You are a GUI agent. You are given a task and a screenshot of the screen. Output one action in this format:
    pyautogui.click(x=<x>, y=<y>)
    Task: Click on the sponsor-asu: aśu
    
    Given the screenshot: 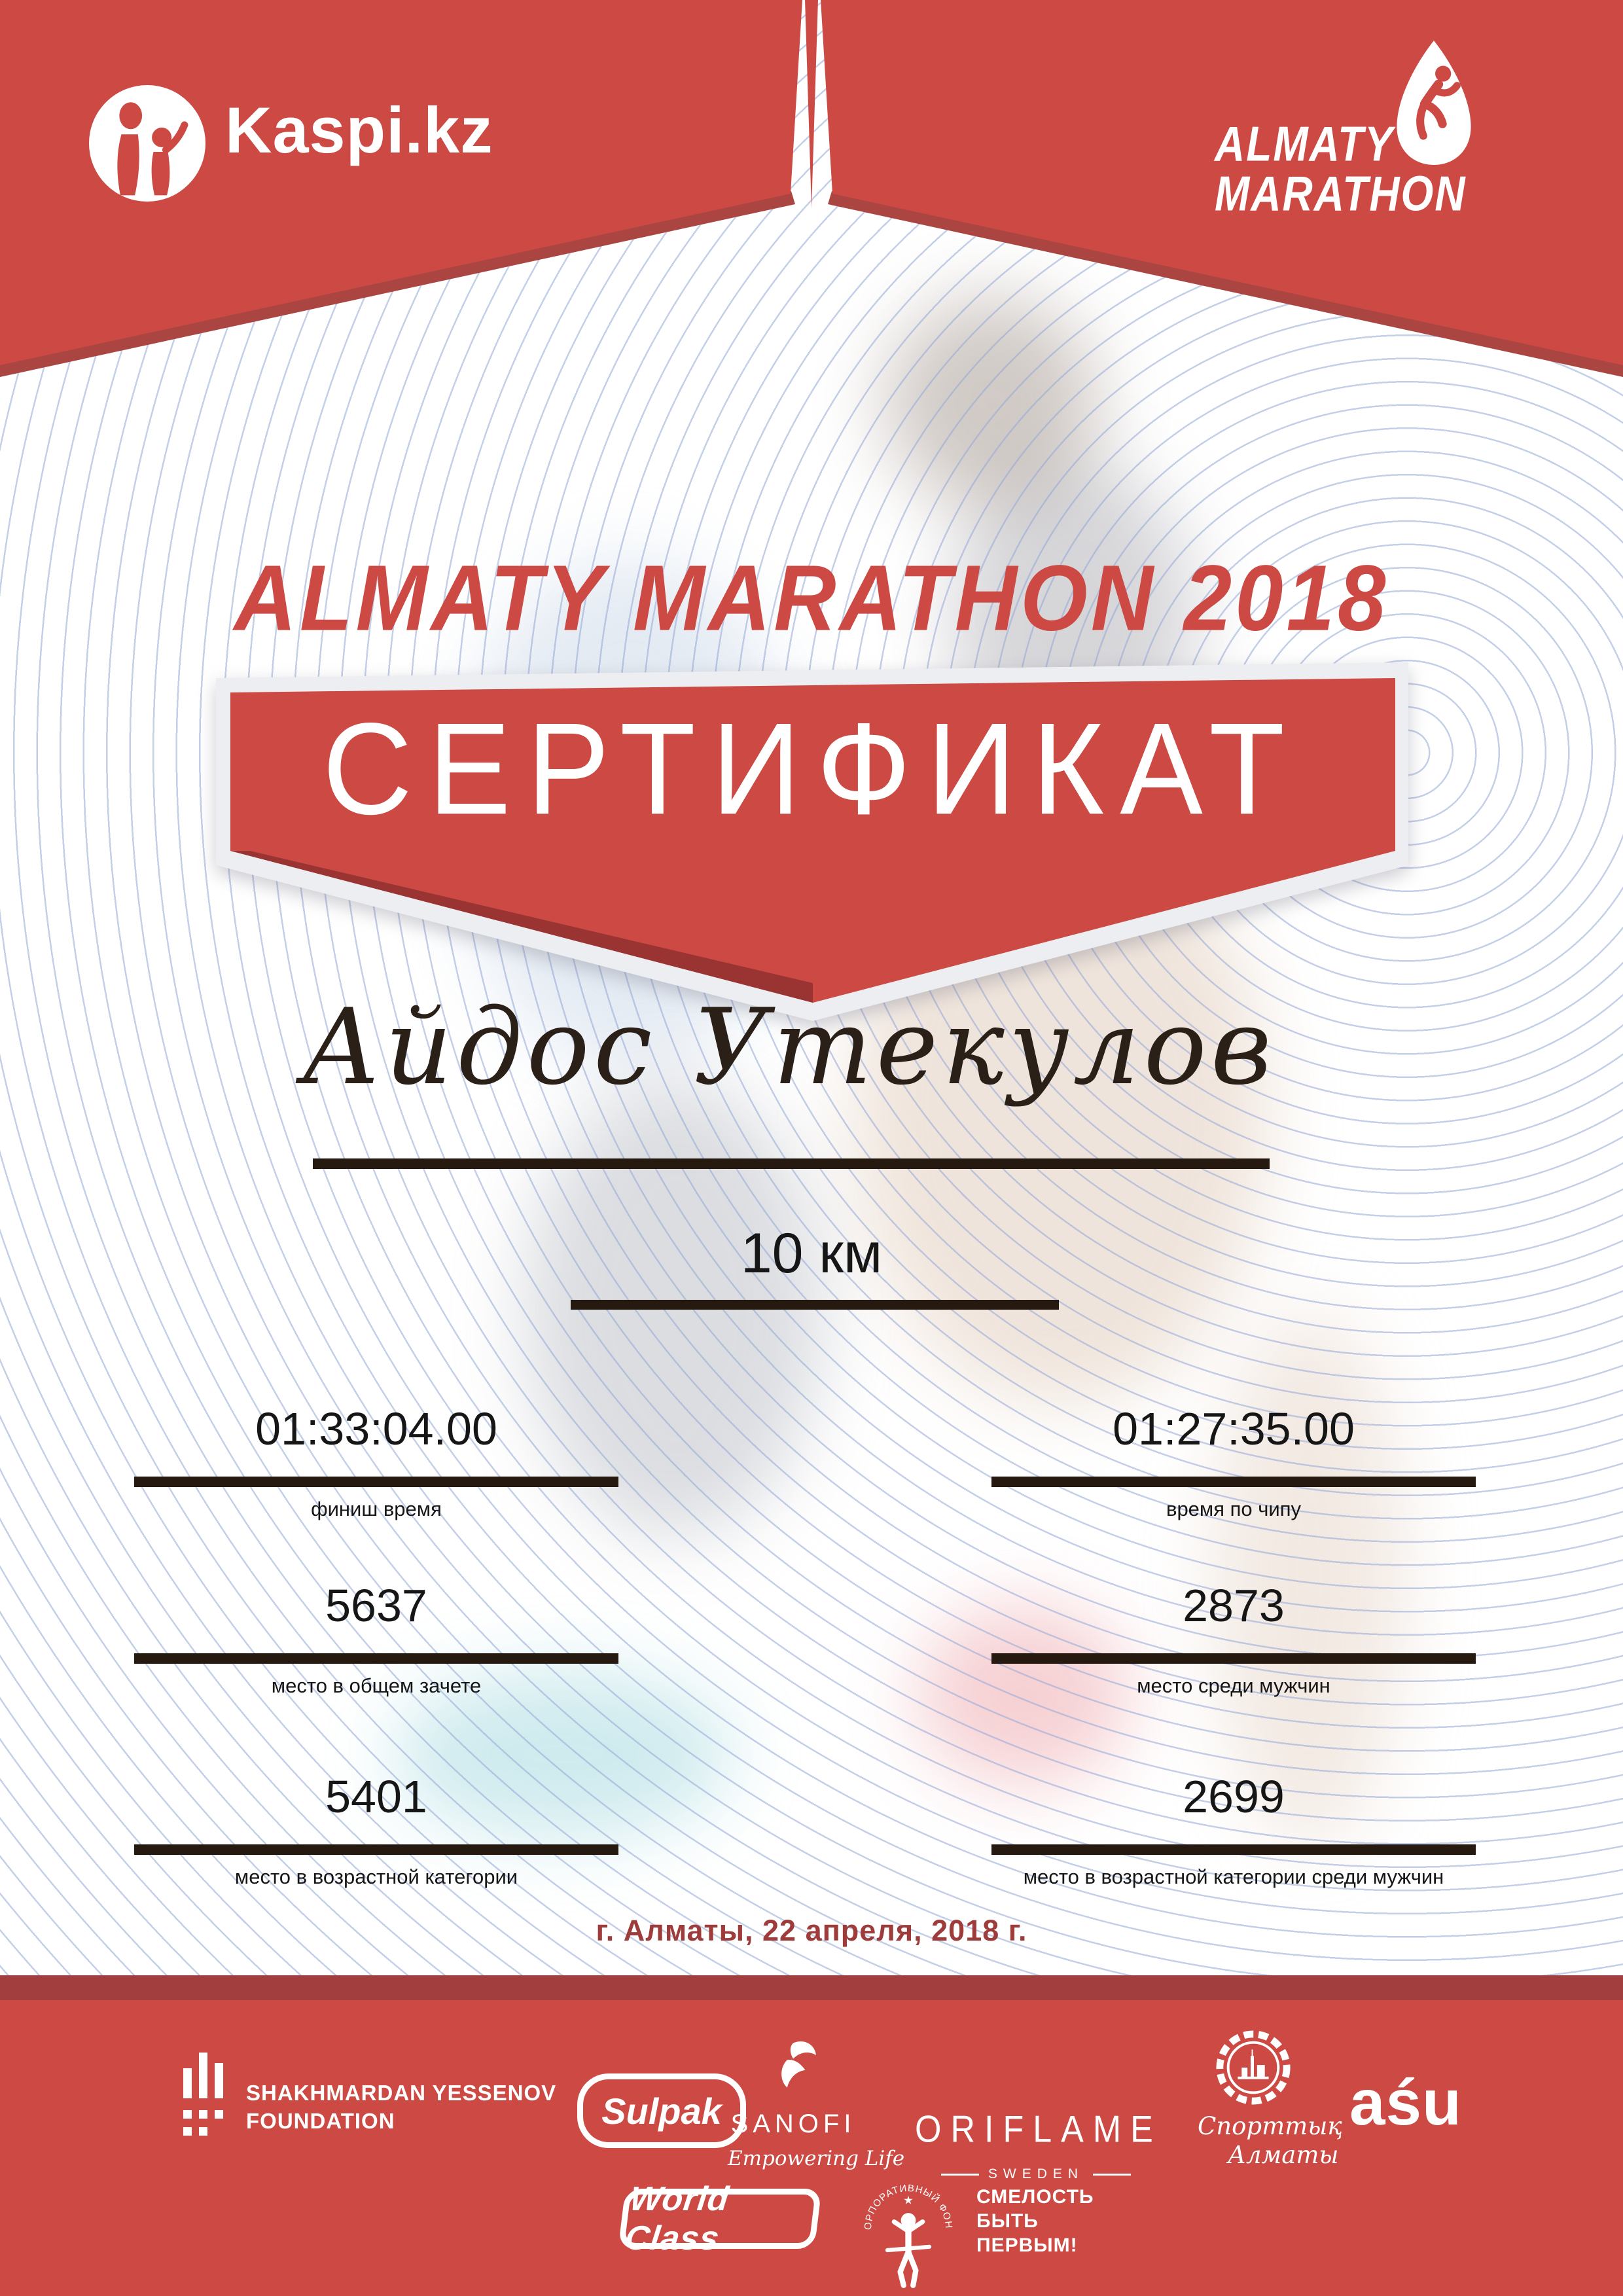 What is the action you would take?
    pyautogui.click(x=1405, y=2102)
    